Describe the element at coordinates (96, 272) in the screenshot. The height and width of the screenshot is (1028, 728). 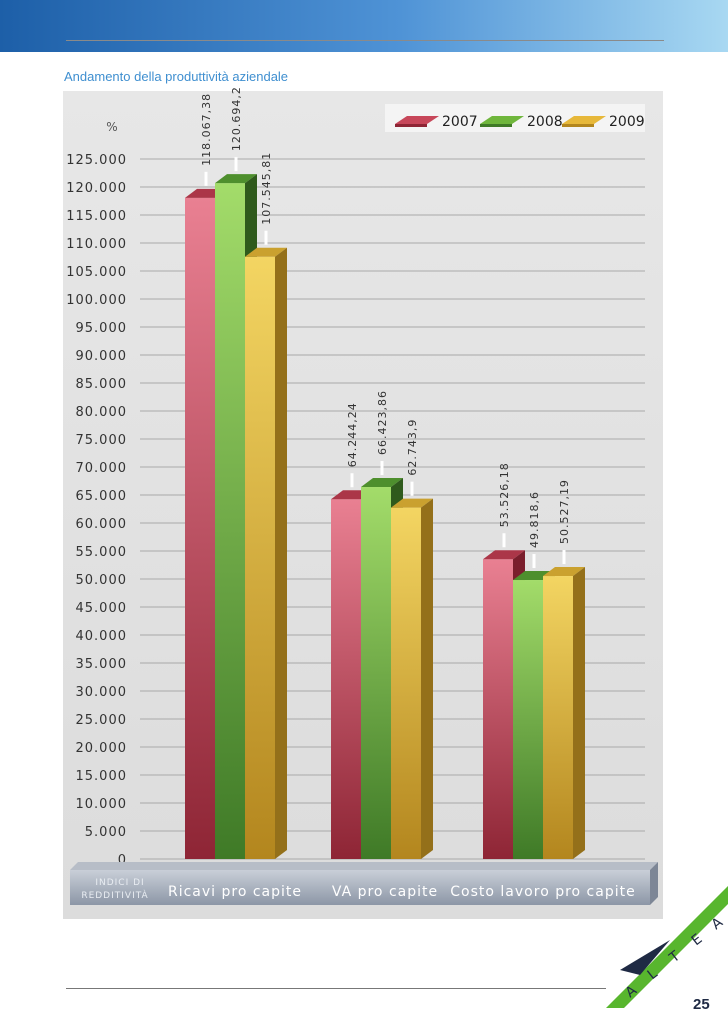
I see `y-tick-label: 105.000` at that location.